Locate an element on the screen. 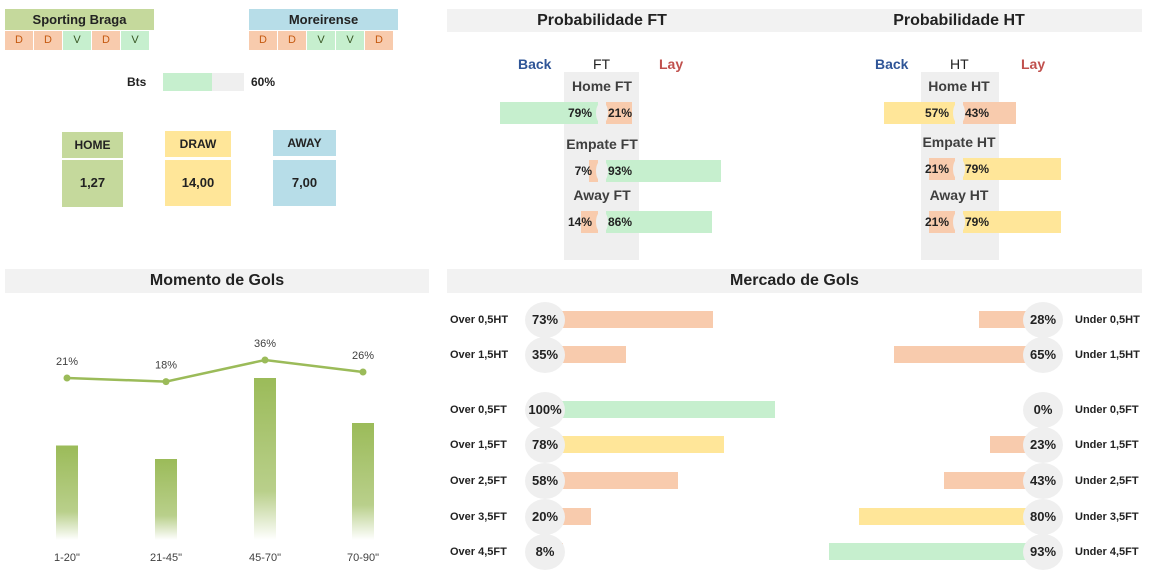 The image size is (1158, 582). draw-odd-label: DRAW is located at coordinates (198, 144).